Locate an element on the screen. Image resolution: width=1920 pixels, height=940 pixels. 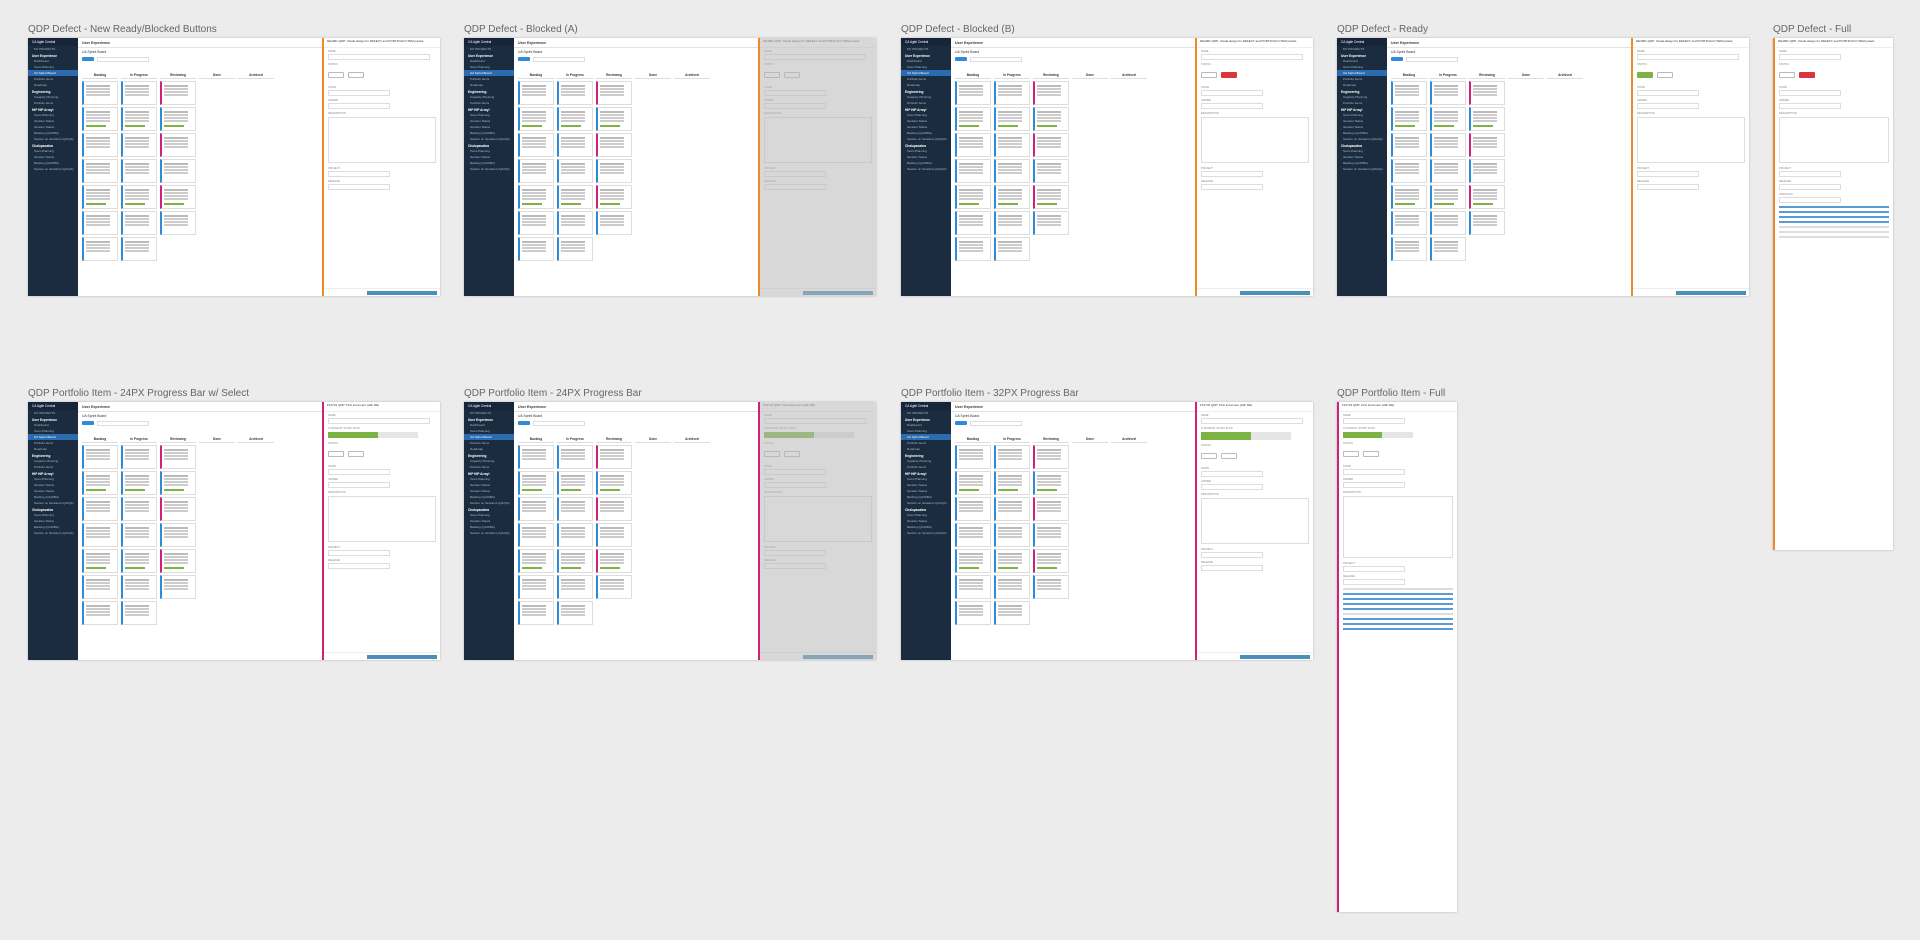
save-button is located at coordinates (1275, 657).